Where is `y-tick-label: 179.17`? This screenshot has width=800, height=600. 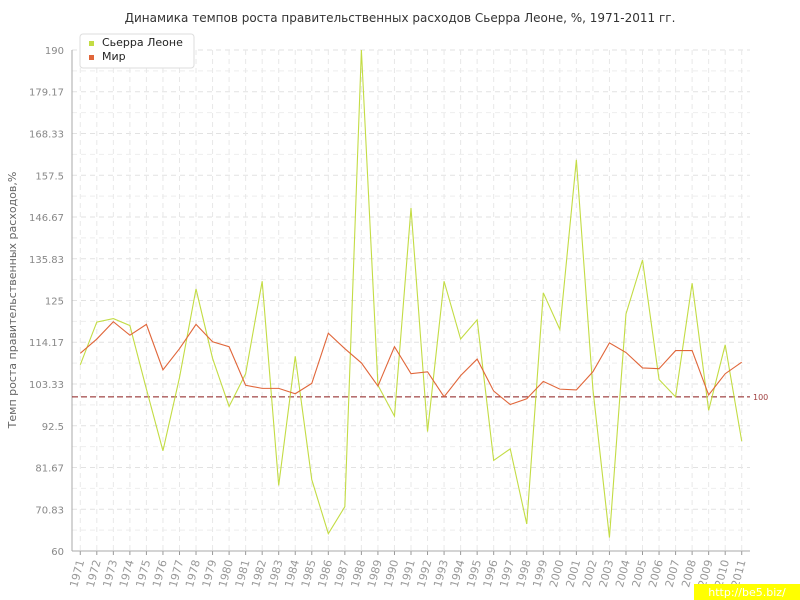
y-tick-label: 179.17 is located at coordinates (46, 93).